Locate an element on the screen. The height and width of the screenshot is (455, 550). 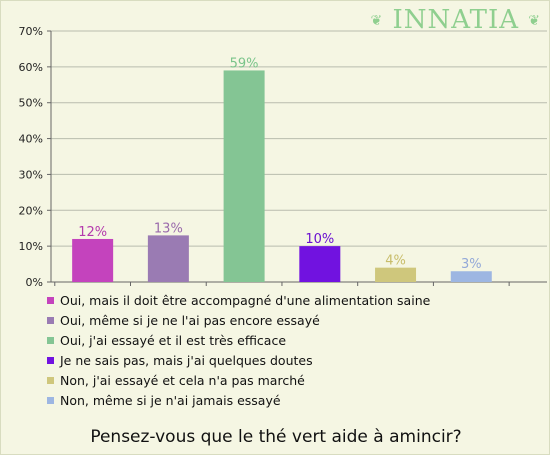
legend-label: Oui, j'ai essayé et il est très efficace is located at coordinates (173, 340).